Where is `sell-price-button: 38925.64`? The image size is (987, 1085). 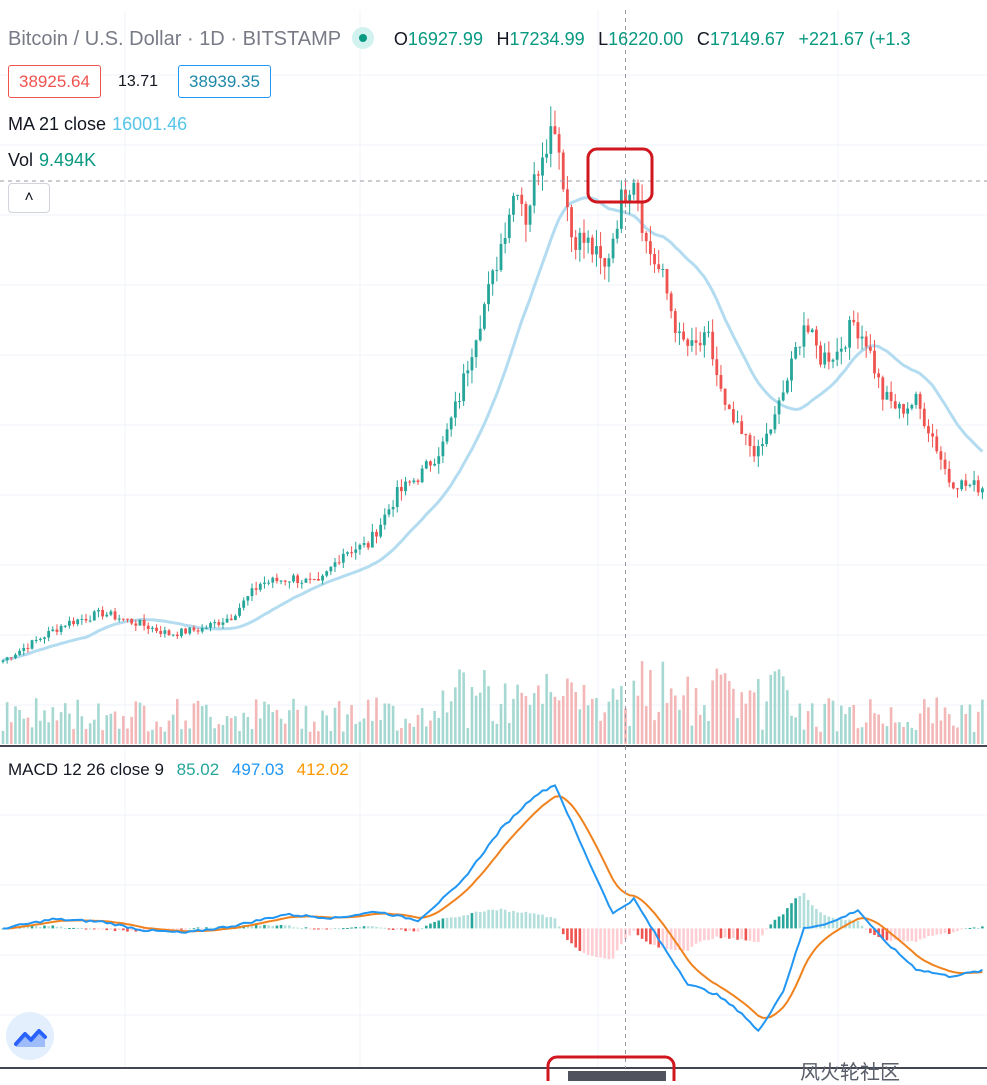
sell-price-button: 38925.64 is located at coordinates (54, 81).